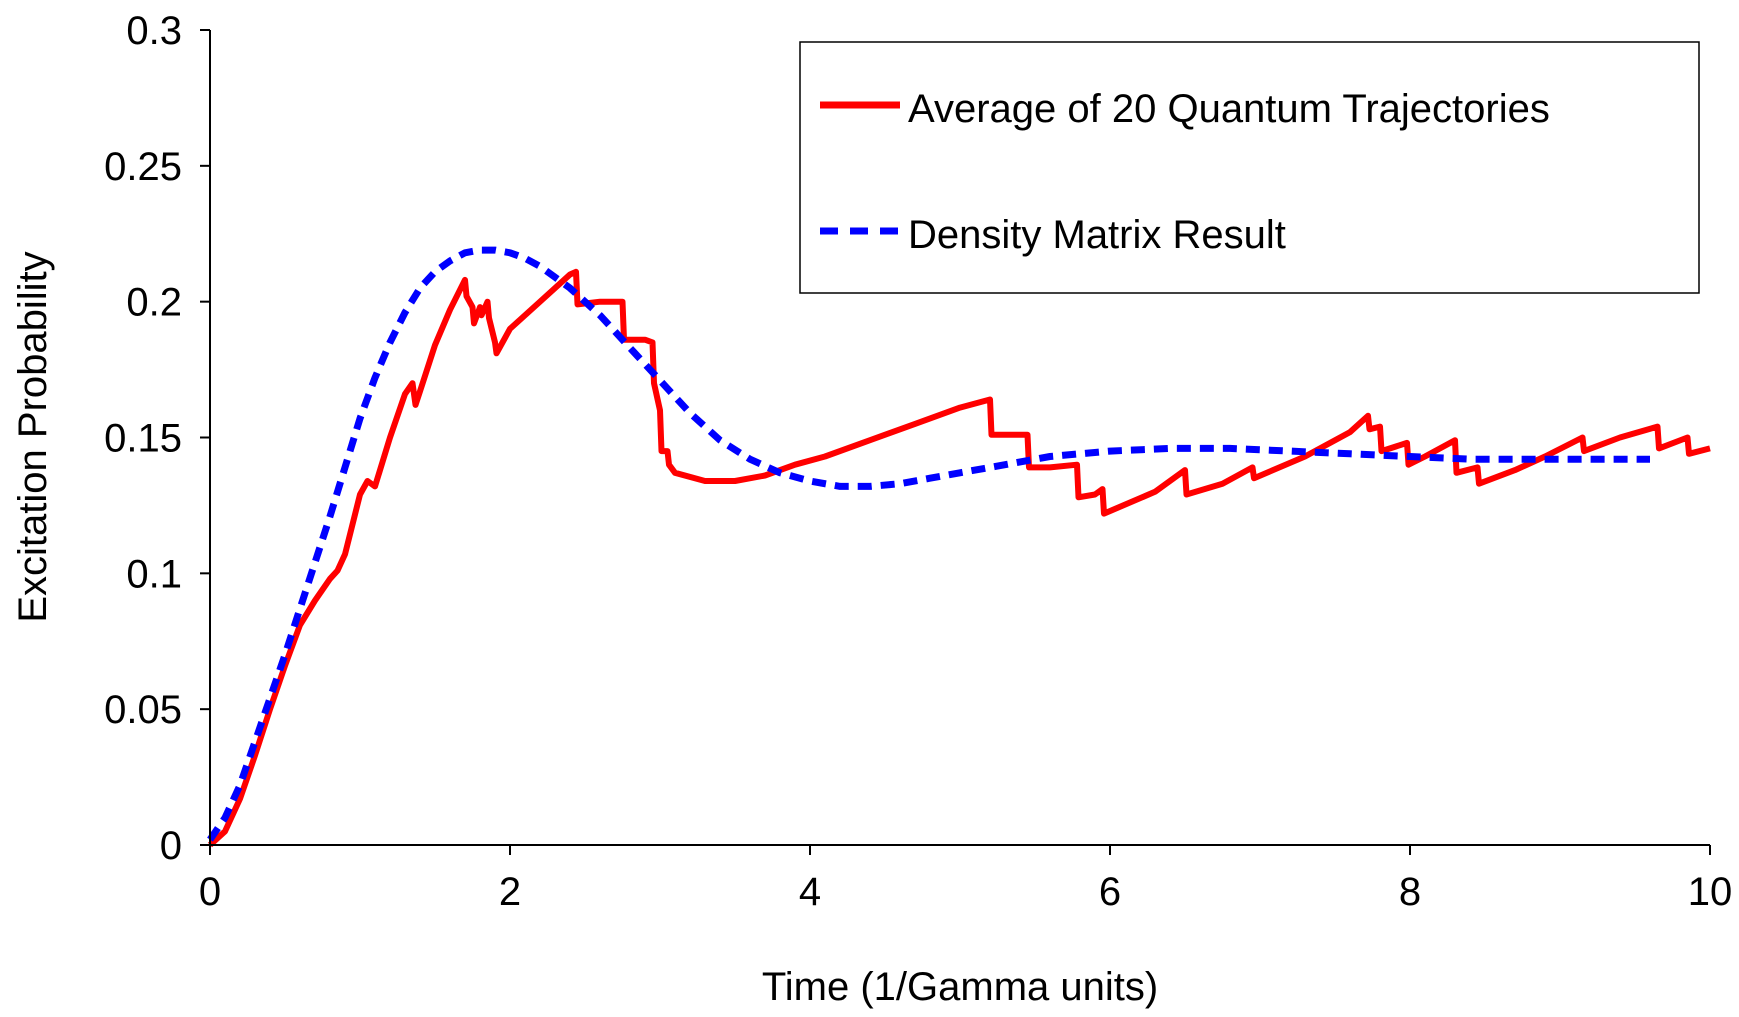 Image resolution: width=1739 pixels, height=1017 pixels. What do you see at coordinates (1410, 892) in the screenshot?
I see `x-tick-label: 8` at bounding box center [1410, 892].